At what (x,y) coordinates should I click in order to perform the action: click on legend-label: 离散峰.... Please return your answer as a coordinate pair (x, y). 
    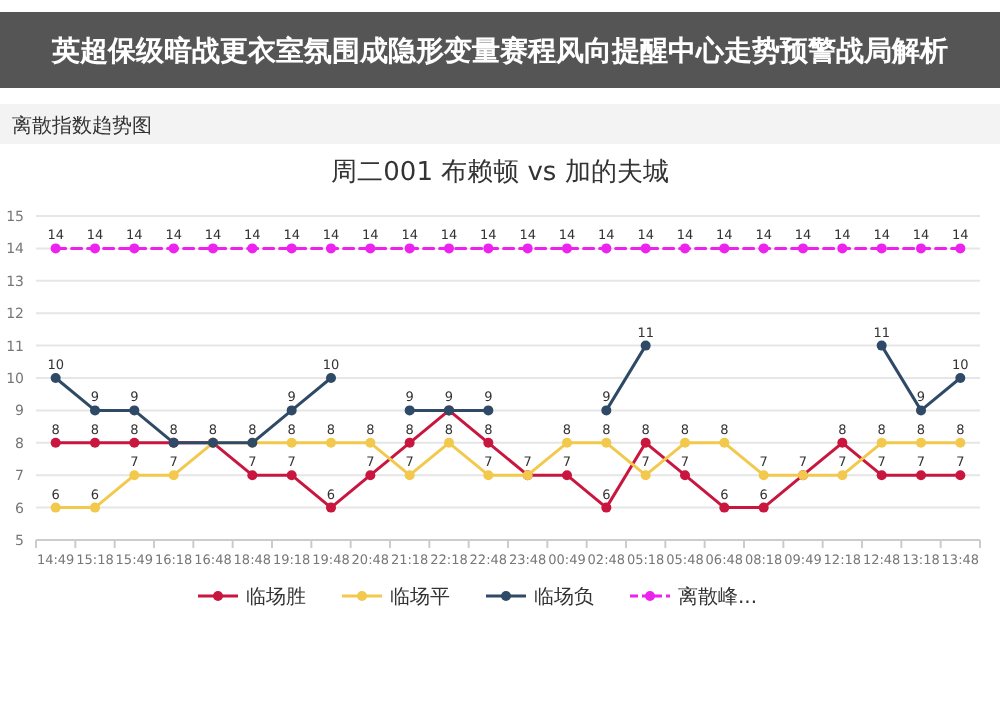
    Looking at the image, I should click on (718, 597).